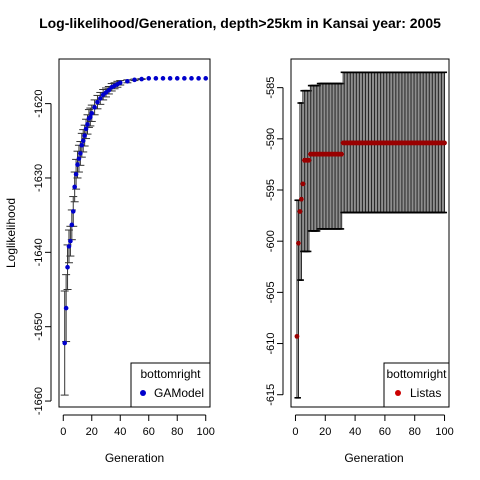 Image resolution: width=480 pixels, height=480 pixels. Describe the element at coordinates (385, 432) in the screenshot. I see `right-x-tick-label: 60` at that location.